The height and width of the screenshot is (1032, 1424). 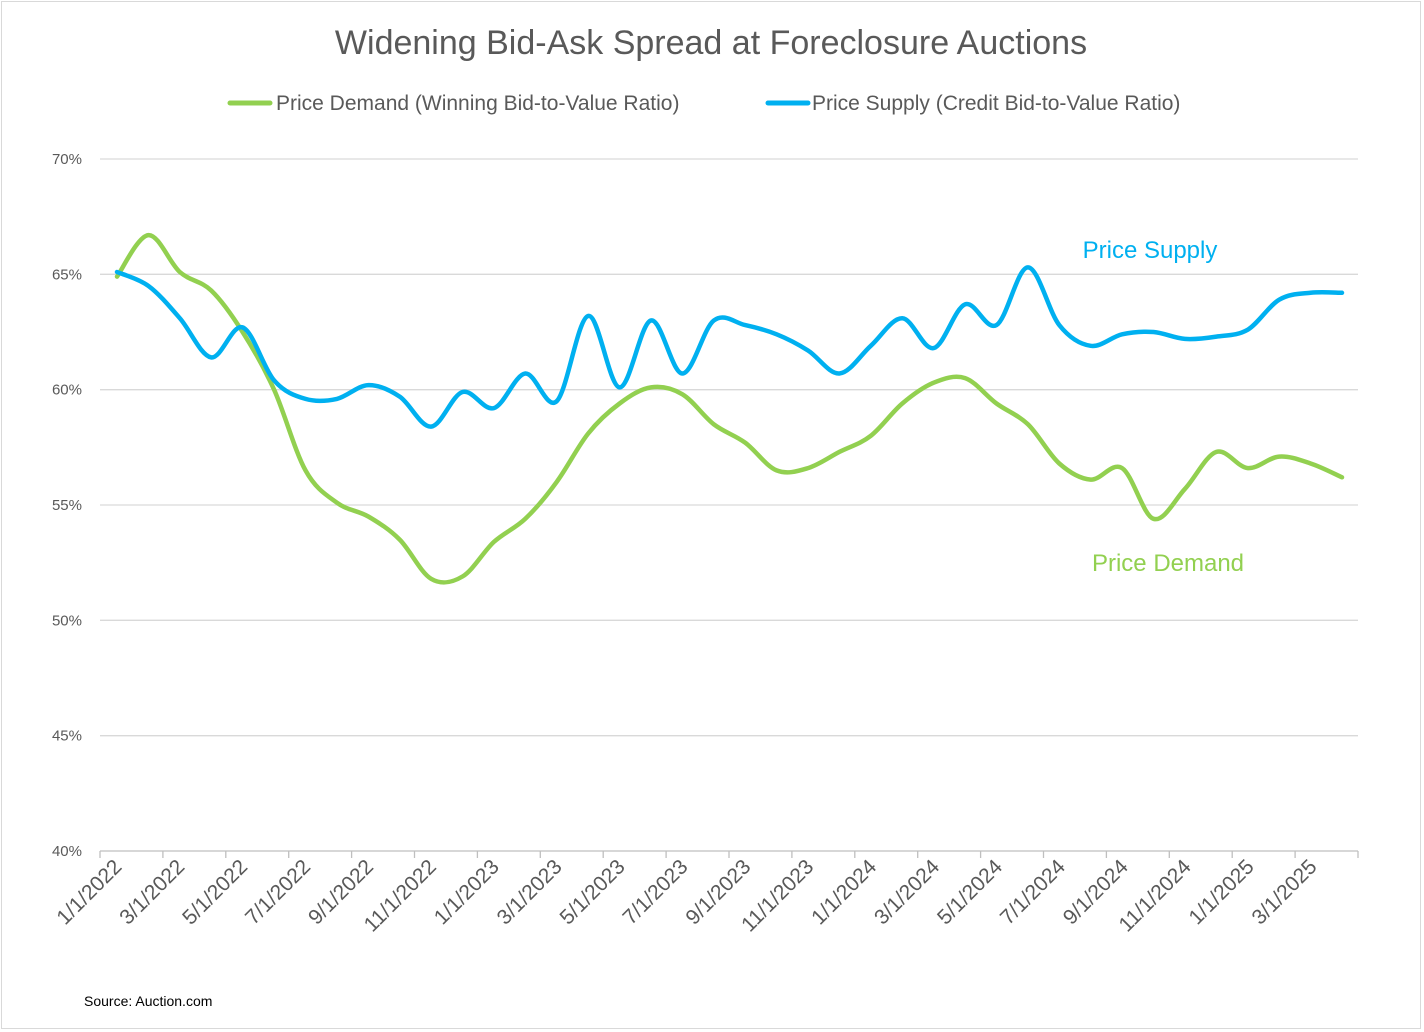 What do you see at coordinates (215, 892) in the screenshot?
I see `x-tick-label: 5/1/2022` at bounding box center [215, 892].